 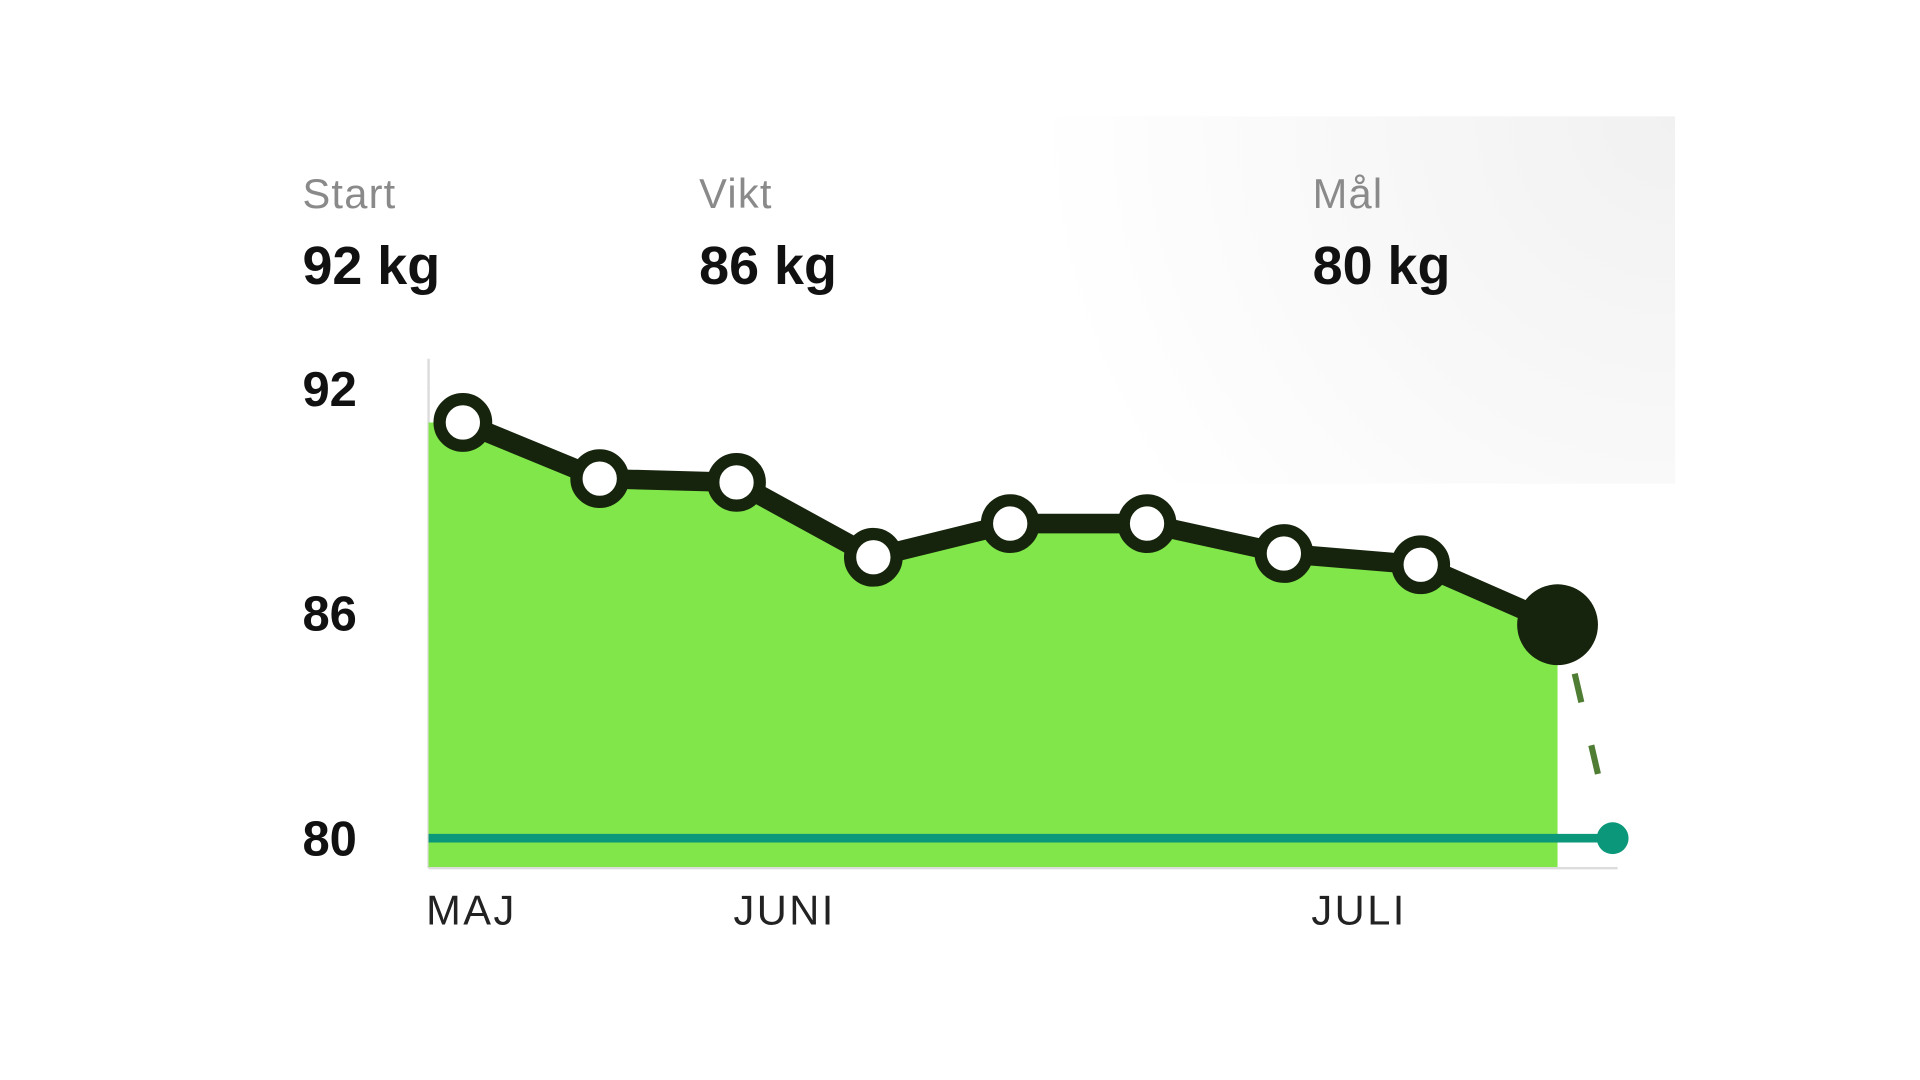 I want to click on stat-value: 92 kg, so click(x=371, y=266).